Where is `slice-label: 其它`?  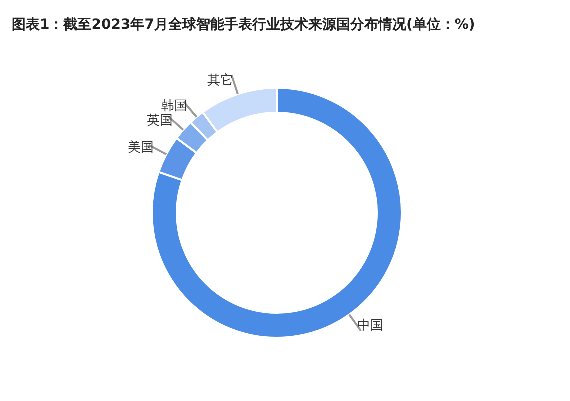
slice-label: 其它 is located at coordinates (221, 80).